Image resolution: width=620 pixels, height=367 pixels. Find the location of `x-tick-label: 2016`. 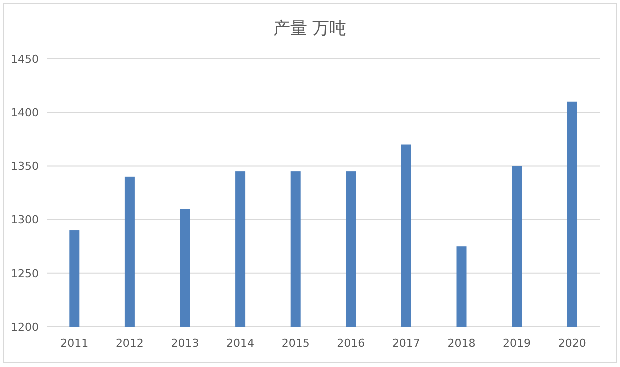

x-tick-label: 2016 is located at coordinates (351, 343).